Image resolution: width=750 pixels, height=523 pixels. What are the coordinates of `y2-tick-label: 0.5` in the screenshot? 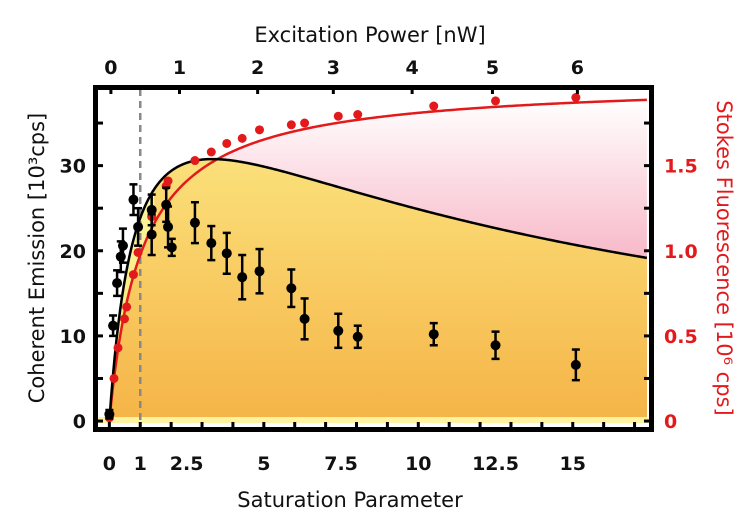 It's located at (681, 337).